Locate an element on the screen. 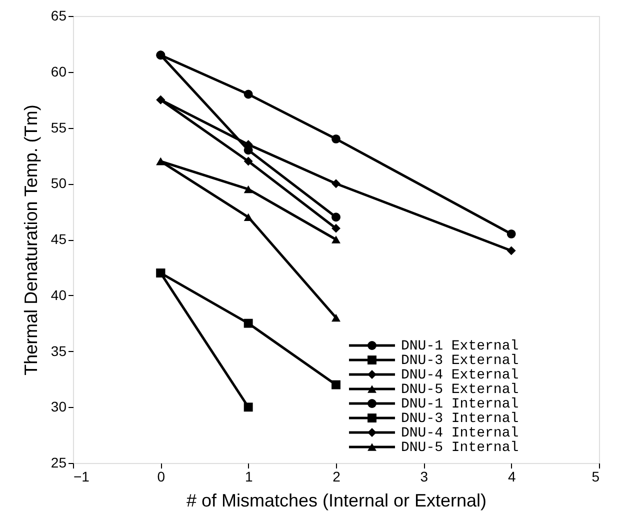 The height and width of the screenshot is (517, 626). x-axis-title: # of Mismatches (Internal or External) is located at coordinates (336, 500).